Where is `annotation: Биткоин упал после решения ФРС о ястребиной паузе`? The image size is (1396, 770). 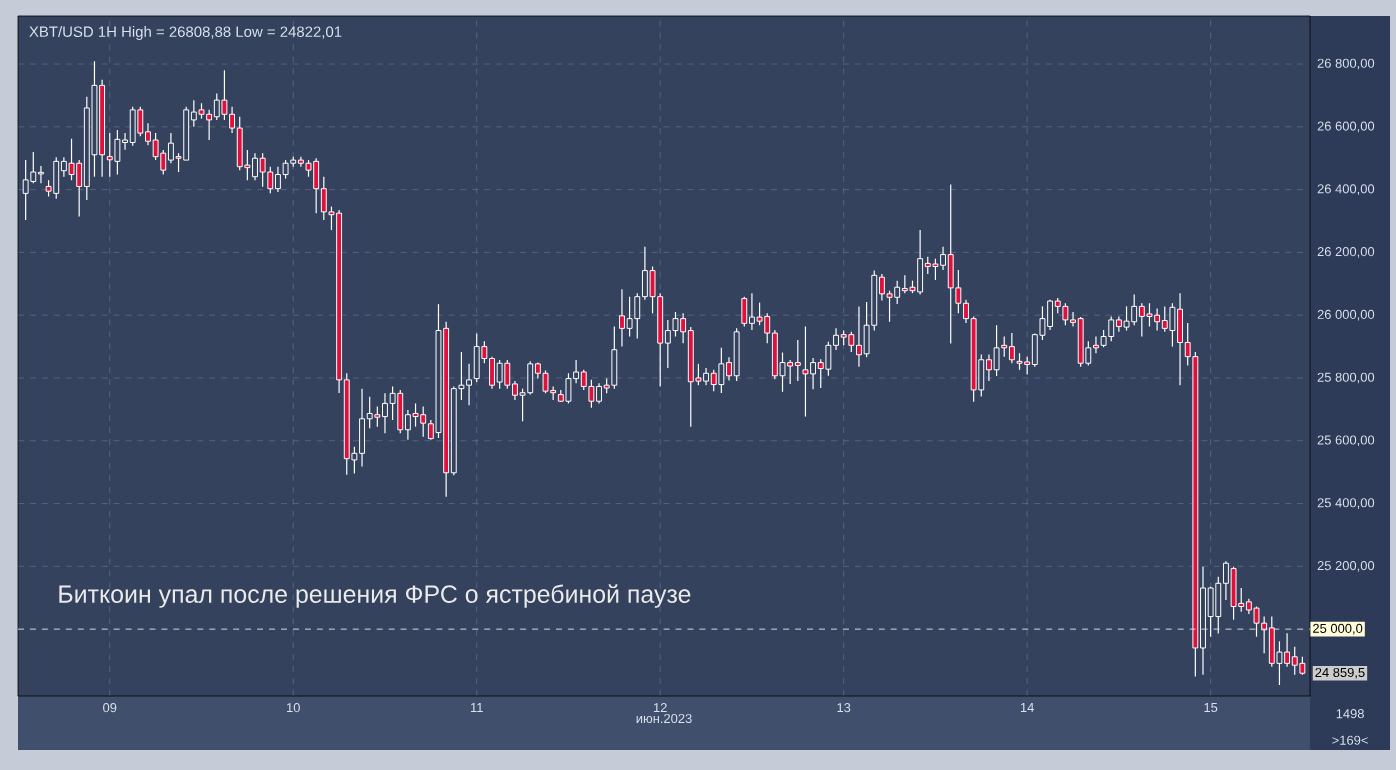
annotation: Биткоин упал после решения ФРС о ястребиной паузе is located at coordinates (375, 596).